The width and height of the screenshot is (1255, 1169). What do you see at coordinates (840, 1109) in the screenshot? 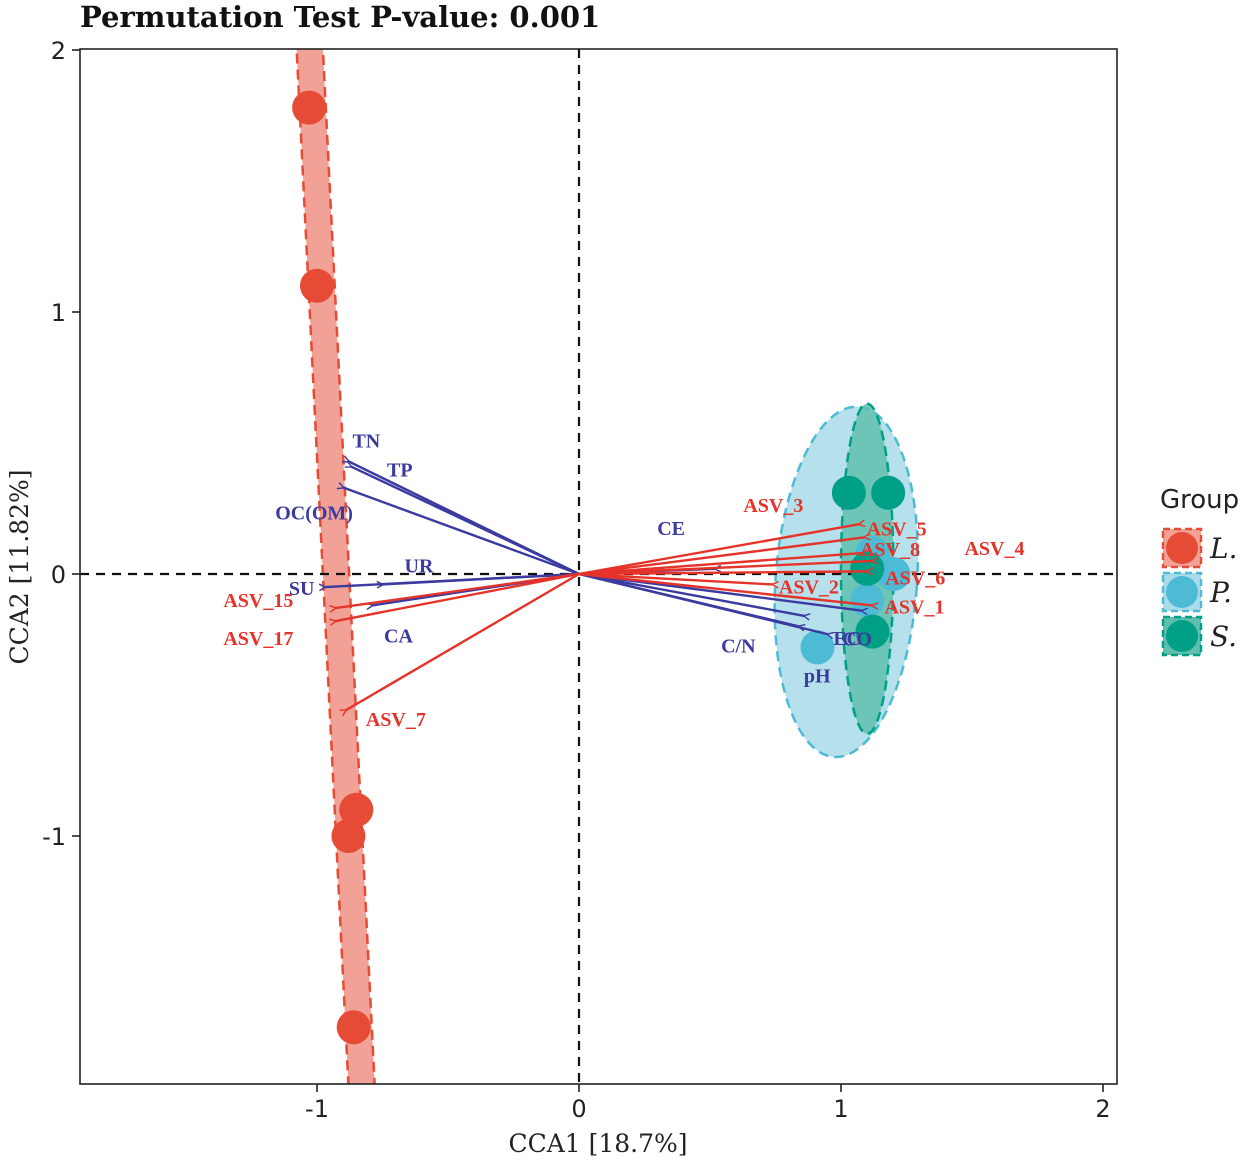
I see `x-tick-label: 1` at bounding box center [840, 1109].